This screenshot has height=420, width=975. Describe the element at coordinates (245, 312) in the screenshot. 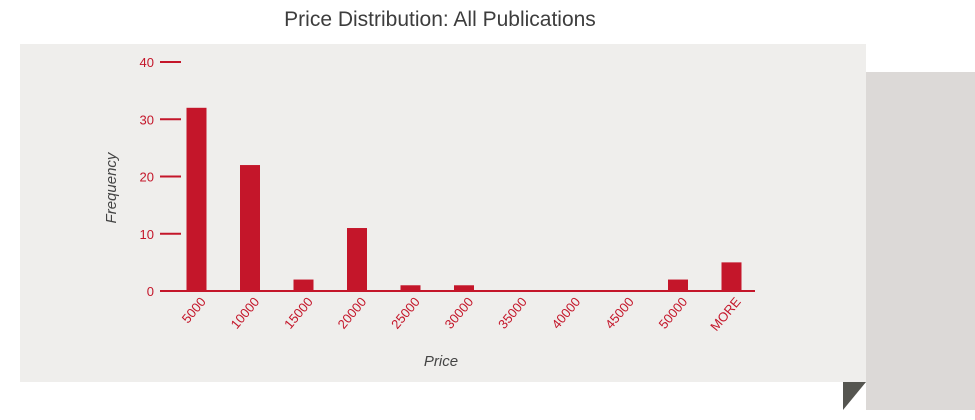

I see `x-tick-label: 10000` at that location.